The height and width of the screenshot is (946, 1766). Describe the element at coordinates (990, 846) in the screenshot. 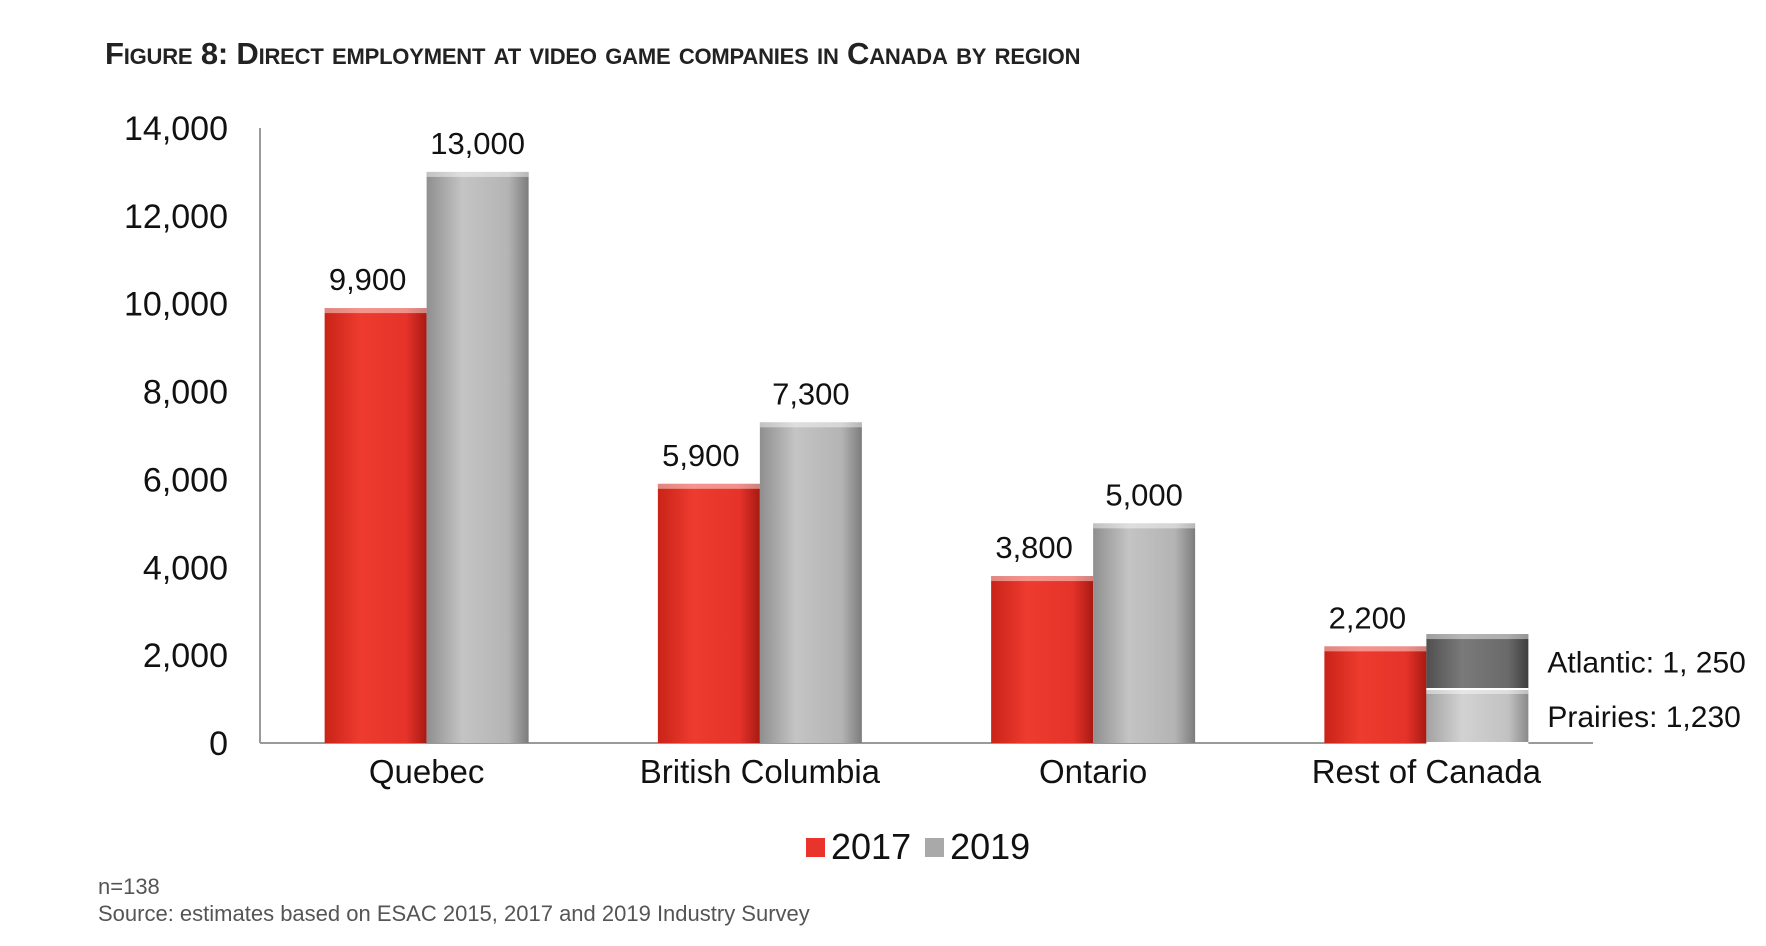

I see `legend-label-2019: 2019` at that location.